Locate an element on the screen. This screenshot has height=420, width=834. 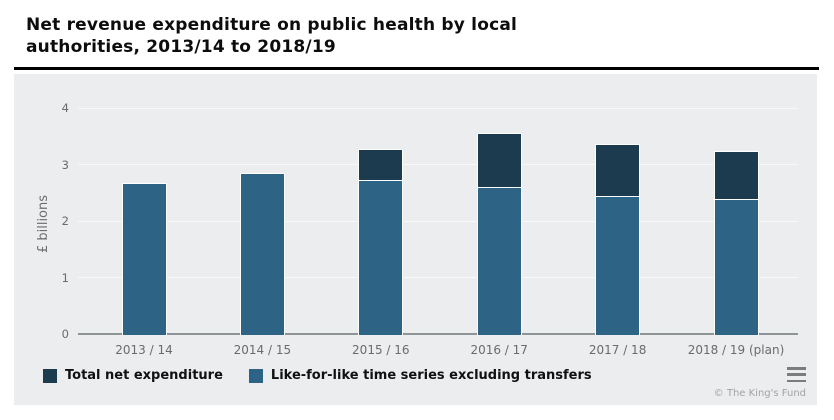
legend-swatch-total-icon is located at coordinates (50, 375).